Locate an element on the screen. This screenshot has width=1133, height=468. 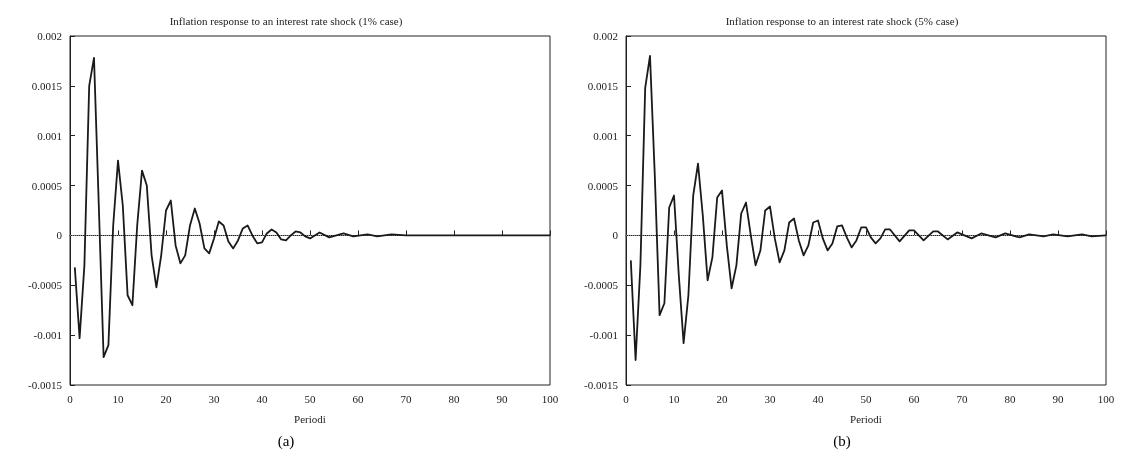
text: (a) is located at coordinates (286, 441).